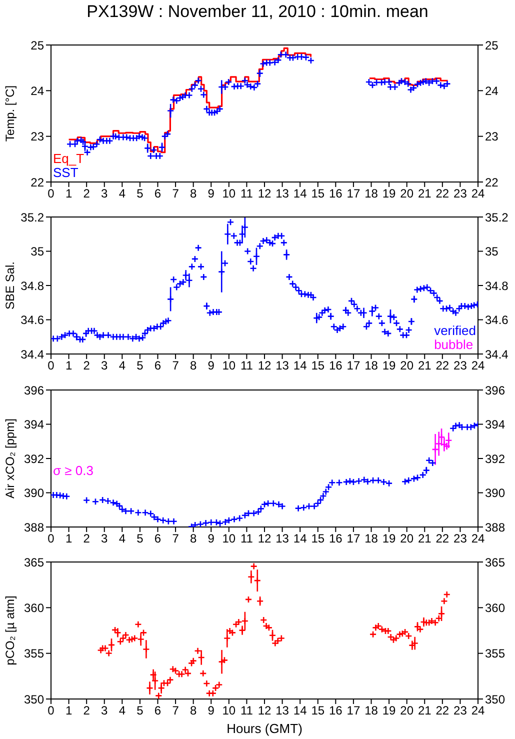  What do you see at coordinates (32, 286) in the screenshot?
I see `y-tick-label: 34.8` at bounding box center [32, 286].